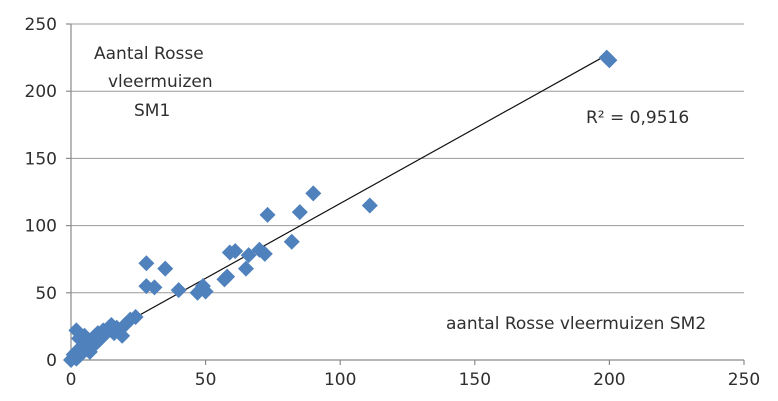 Image resolution: width=778 pixels, height=401 pixels. Describe the element at coordinates (152, 111) in the screenshot. I see `y-axis-label-line-3: SM1` at that location.